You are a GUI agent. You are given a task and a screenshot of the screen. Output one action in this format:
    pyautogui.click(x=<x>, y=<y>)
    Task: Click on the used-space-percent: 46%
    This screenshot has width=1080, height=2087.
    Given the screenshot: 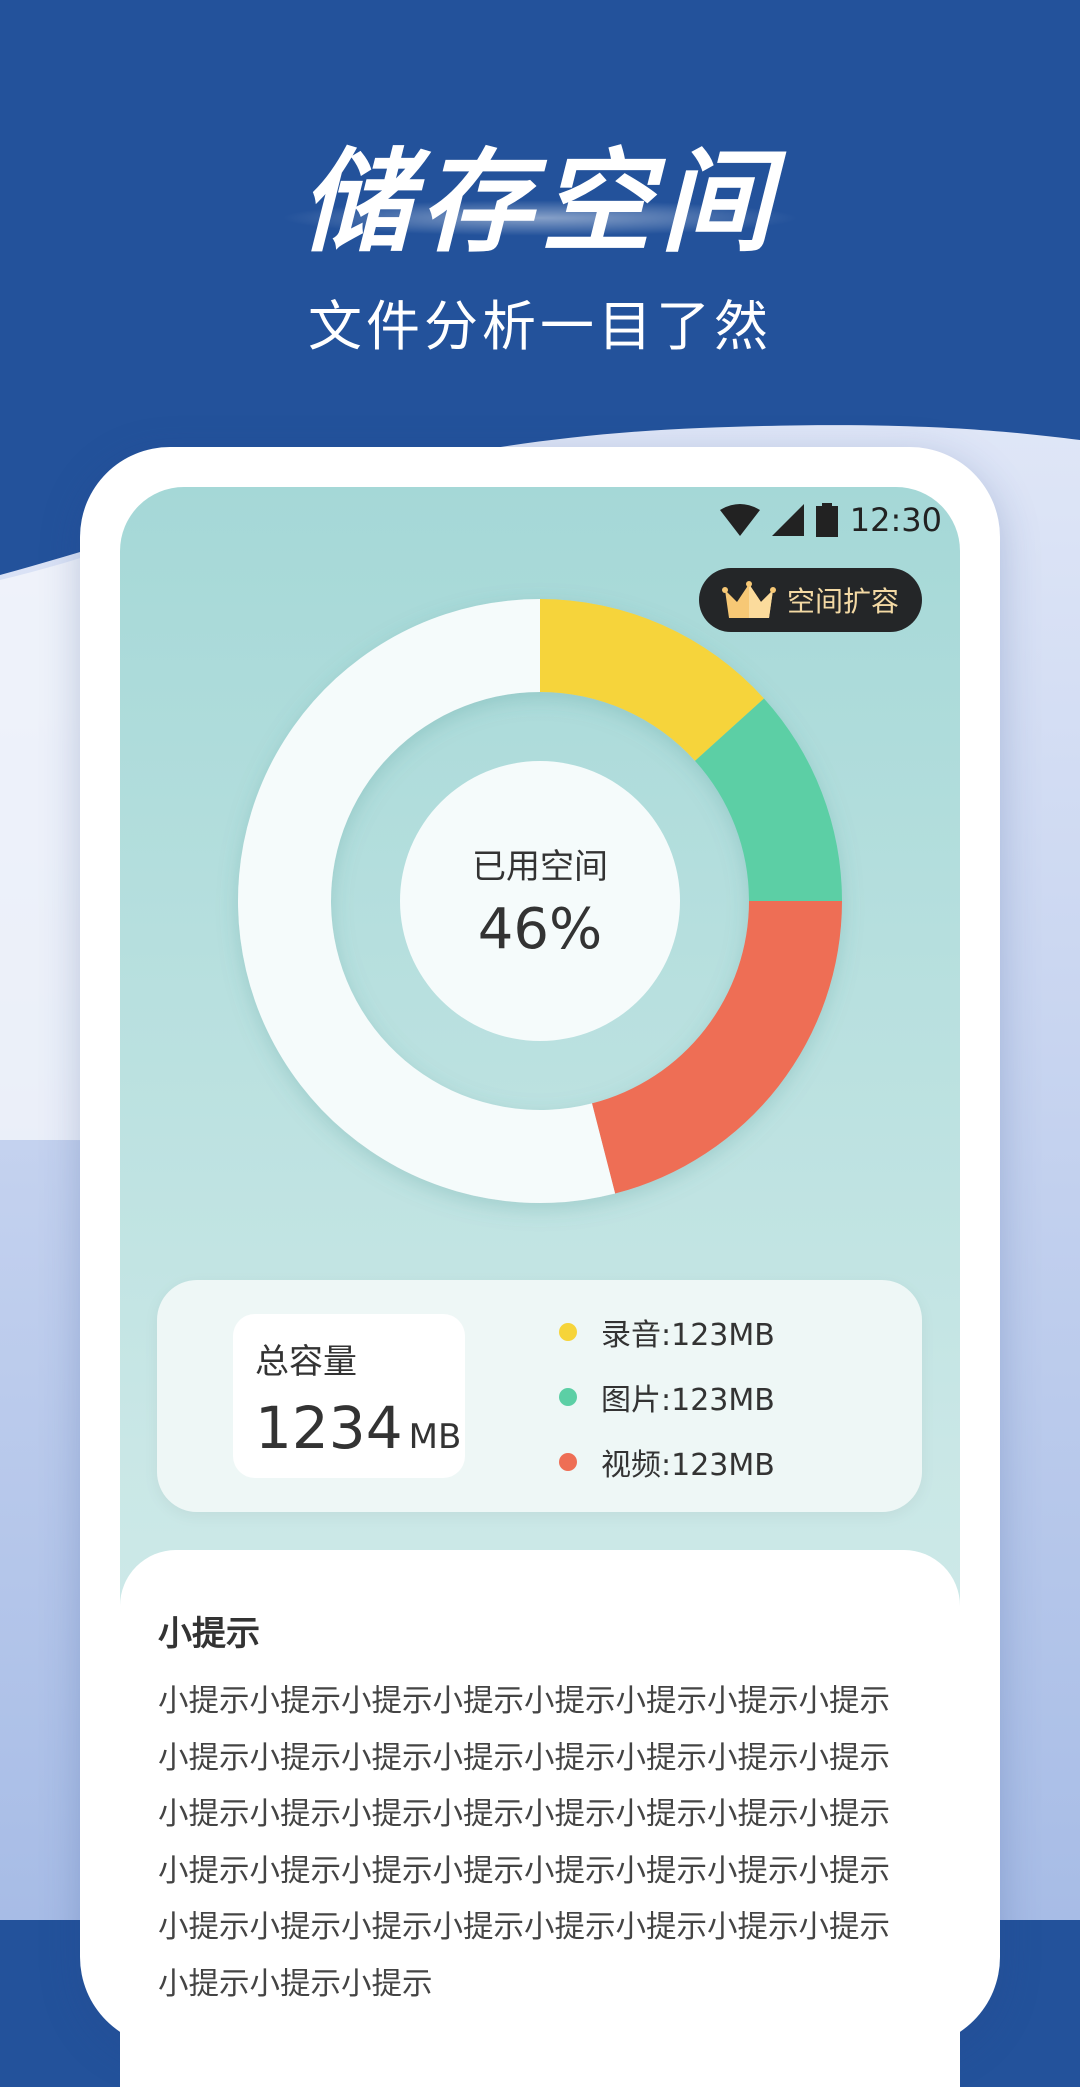 What is the action you would take?
    pyautogui.click(x=540, y=929)
    